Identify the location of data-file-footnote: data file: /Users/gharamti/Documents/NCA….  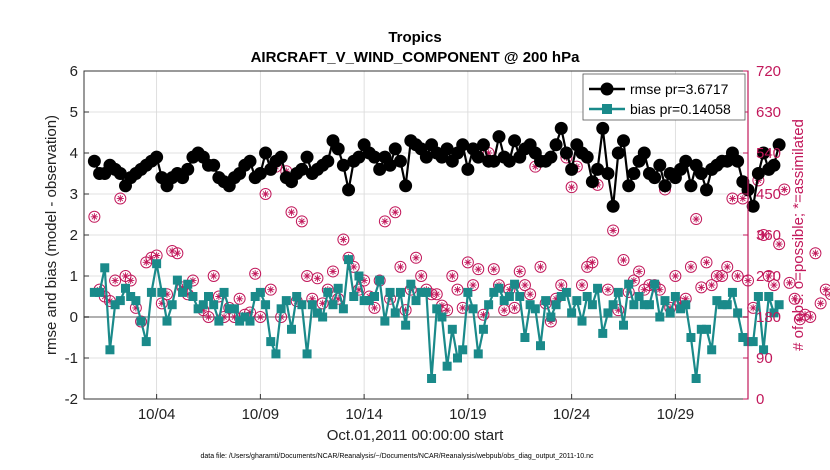
(397, 456).